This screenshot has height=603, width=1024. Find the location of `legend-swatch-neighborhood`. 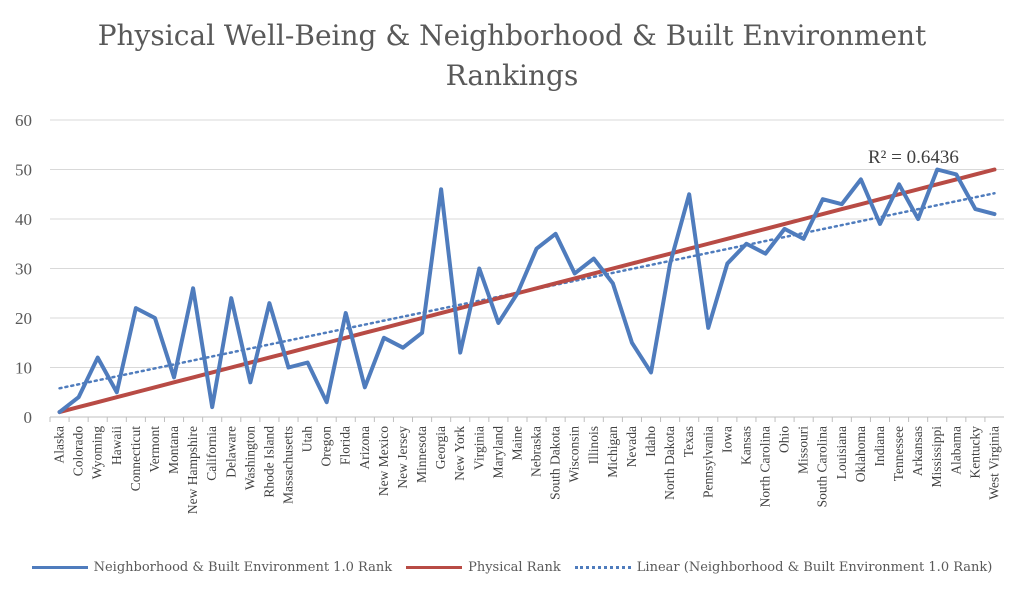

legend-swatch-neighborhood is located at coordinates (59, 567).